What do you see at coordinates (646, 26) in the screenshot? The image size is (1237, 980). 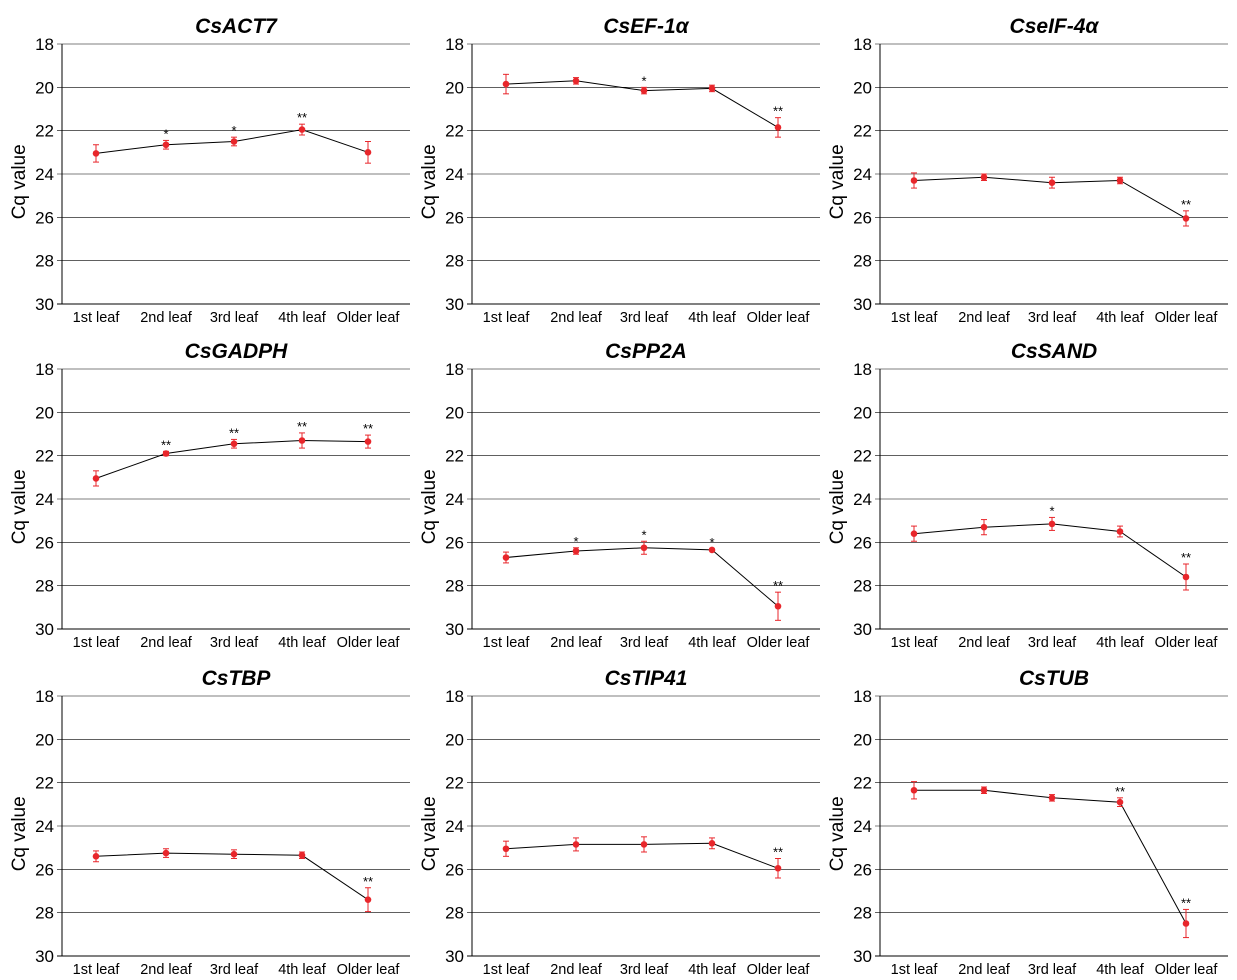 I see `chart-title: CsEF-1α` at bounding box center [646, 26].